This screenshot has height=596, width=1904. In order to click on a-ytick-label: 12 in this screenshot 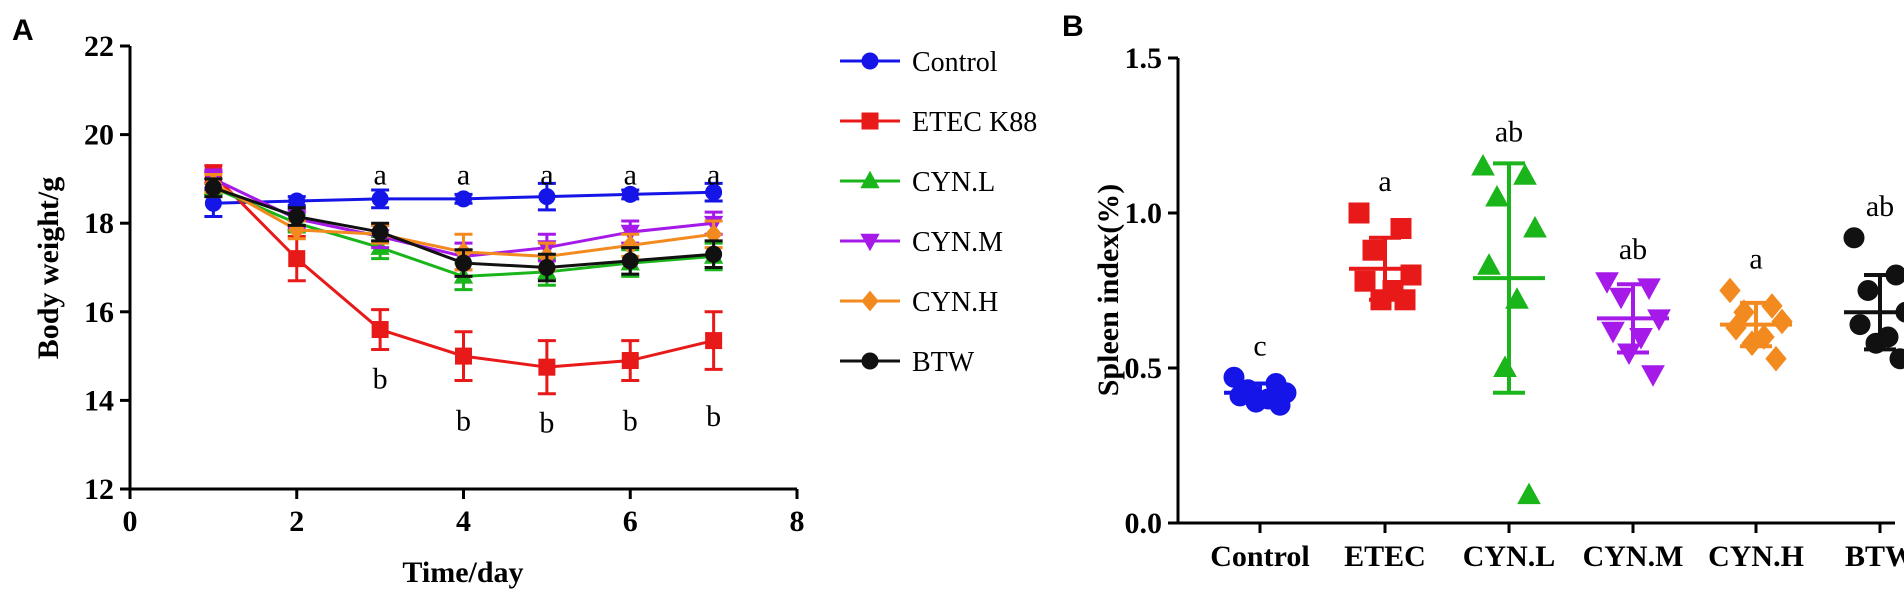, I will do `click(99, 489)`.